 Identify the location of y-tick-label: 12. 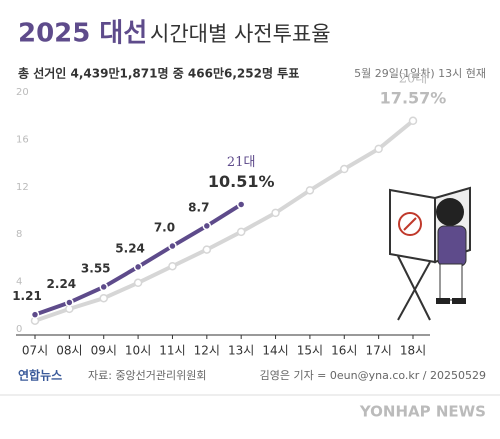
(22, 187).